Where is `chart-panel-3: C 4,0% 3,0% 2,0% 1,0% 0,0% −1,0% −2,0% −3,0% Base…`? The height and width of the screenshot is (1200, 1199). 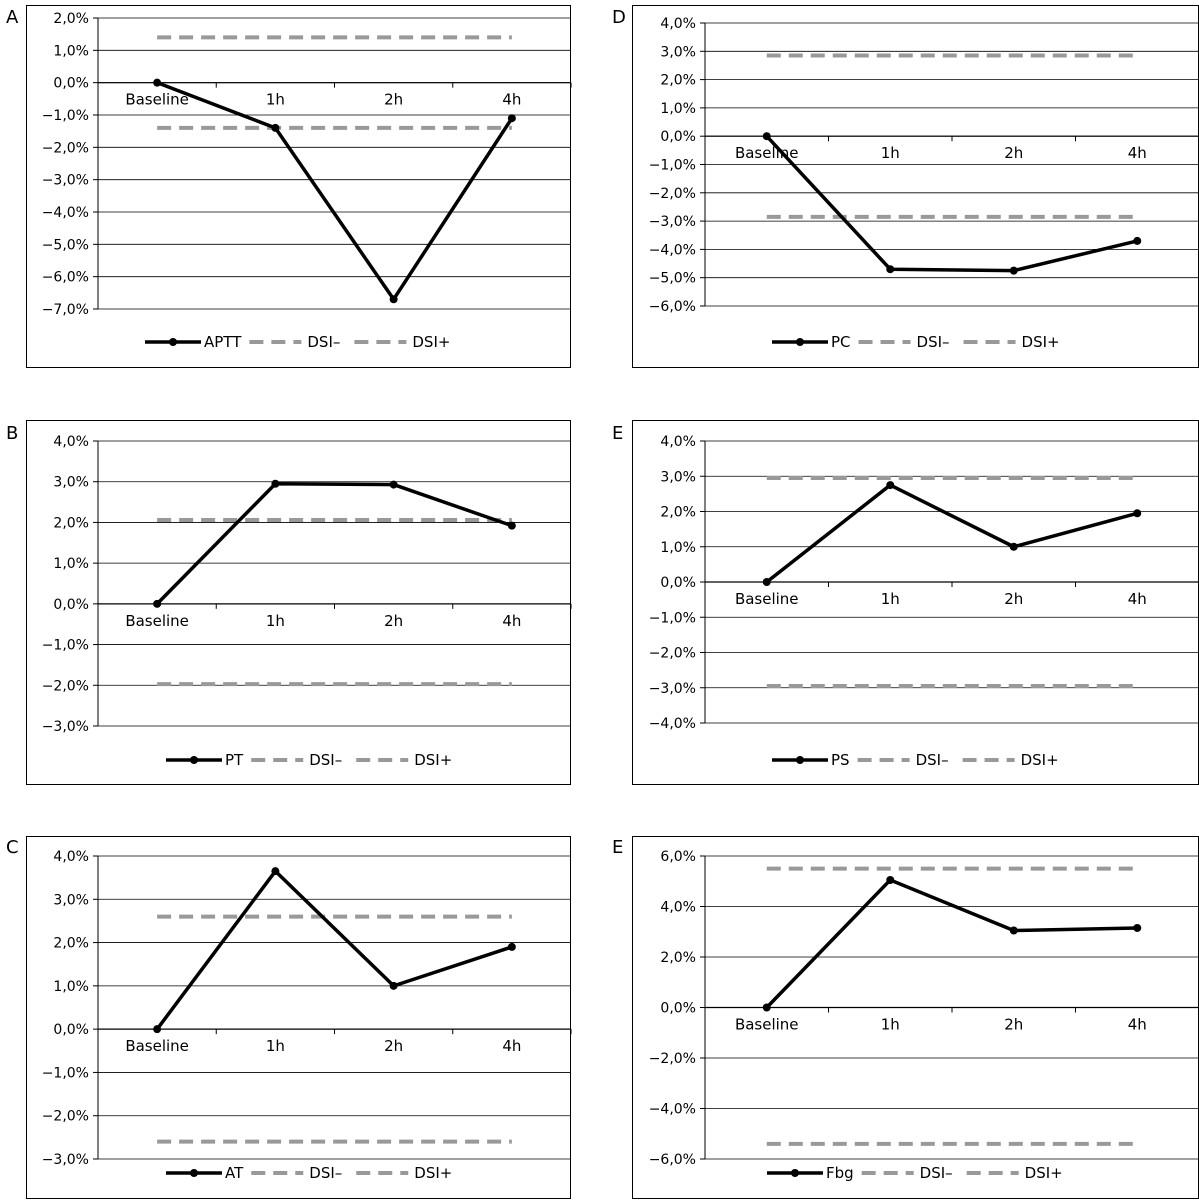 chart-panel-3: C 4,0% 3,0% 2,0% 1,0% 0,0% −1,0% −2,0% −3,0% Base… is located at coordinates (289, 1017).